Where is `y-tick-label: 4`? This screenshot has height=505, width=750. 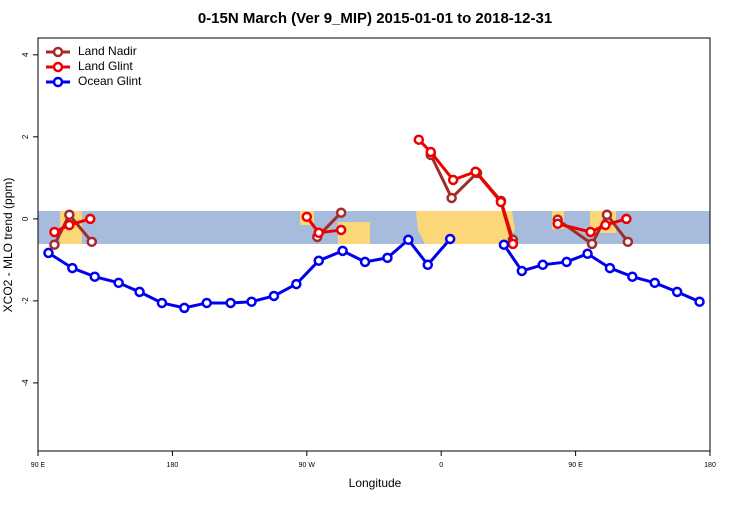 y-tick-label: 4 is located at coordinates (25, 54).